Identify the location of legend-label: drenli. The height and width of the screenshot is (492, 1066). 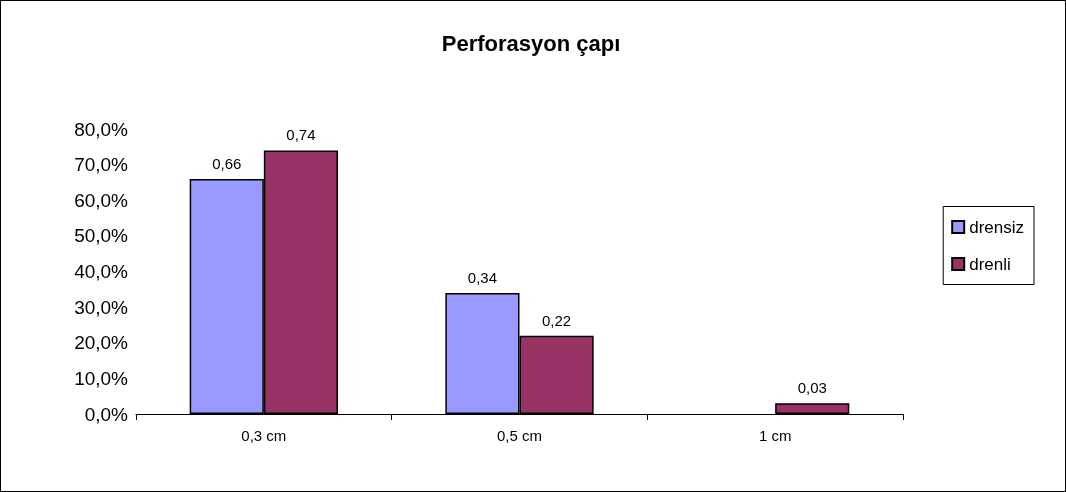
(990, 264).